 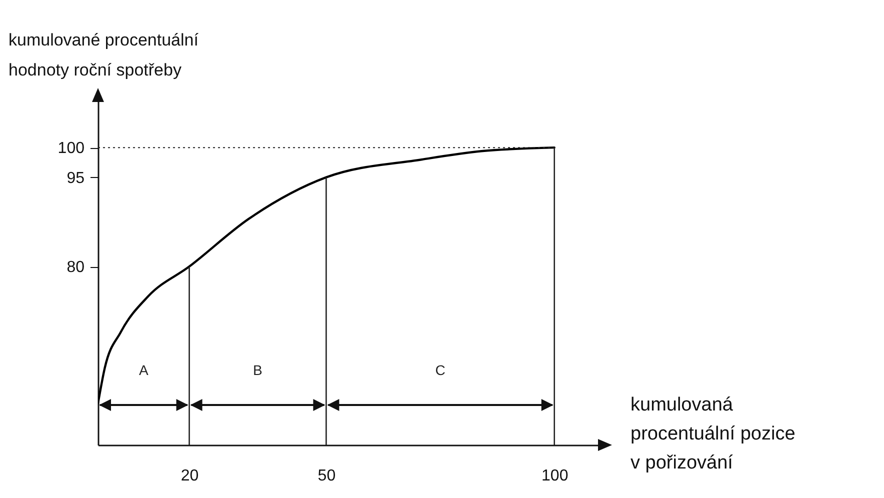 I want to click on x-tick-label: 50, so click(x=327, y=476).